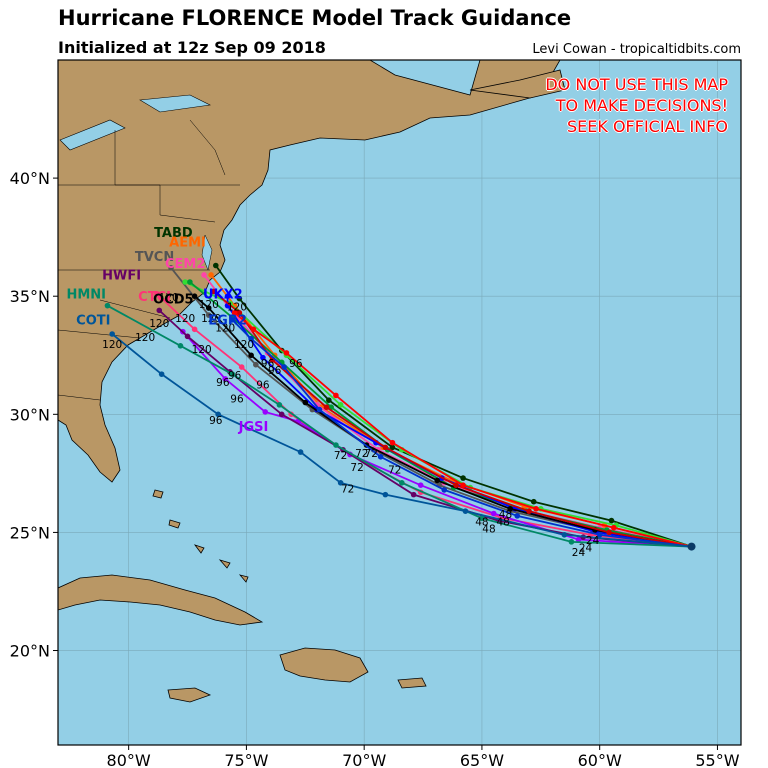 The image size is (768, 768). Describe the element at coordinates (636, 84) in the screenshot. I see `warning-line-1: DO NOT USE THIS MAP` at that location.